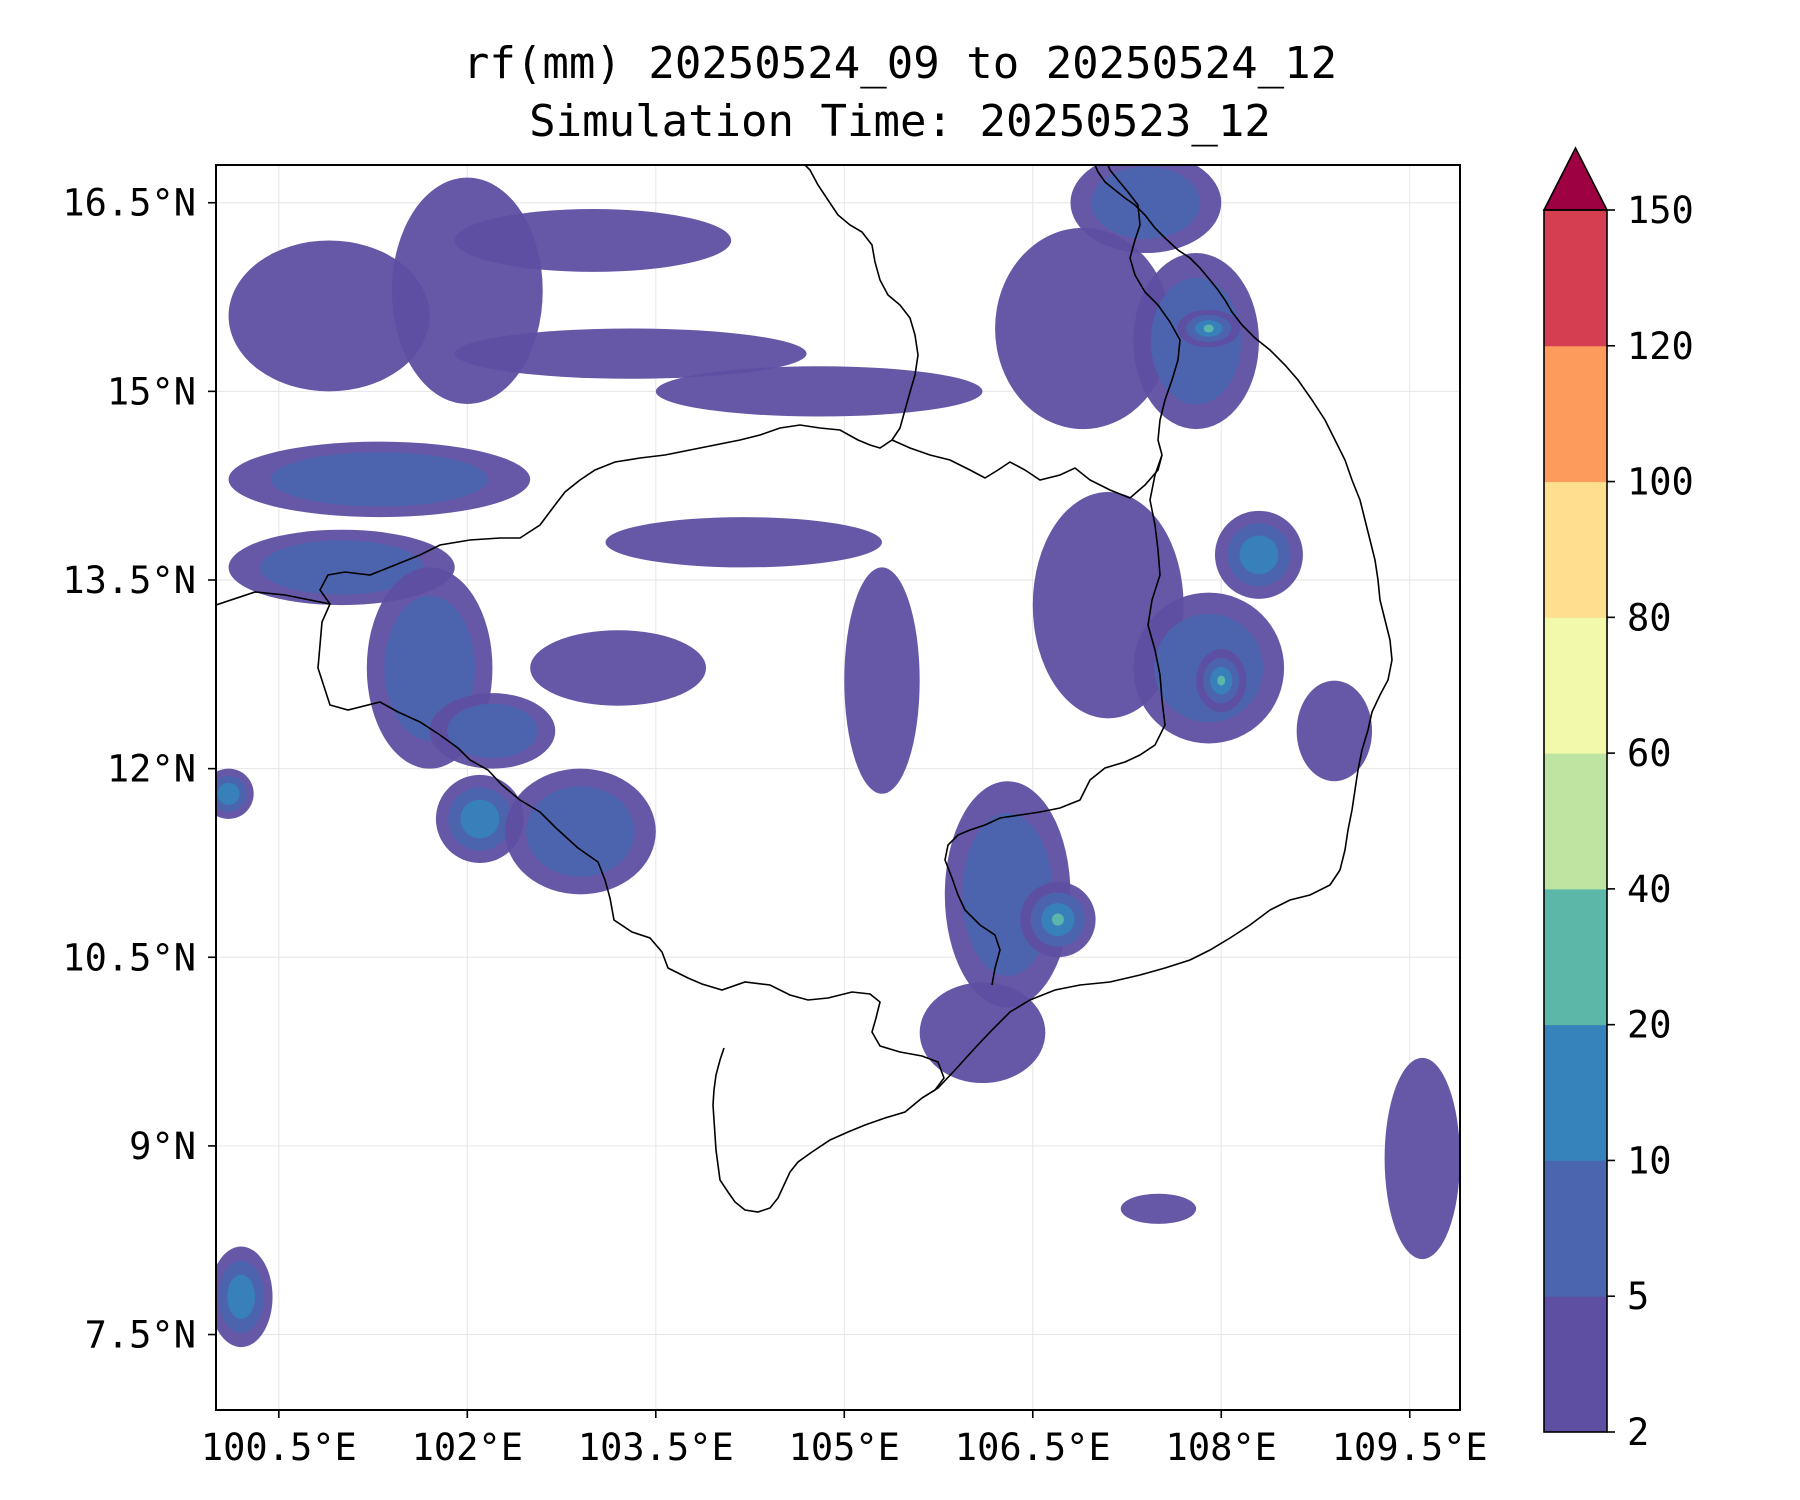 The image size is (1800, 1500). I want to click on coastline-gulf-of-thailand, so click(580, 845).